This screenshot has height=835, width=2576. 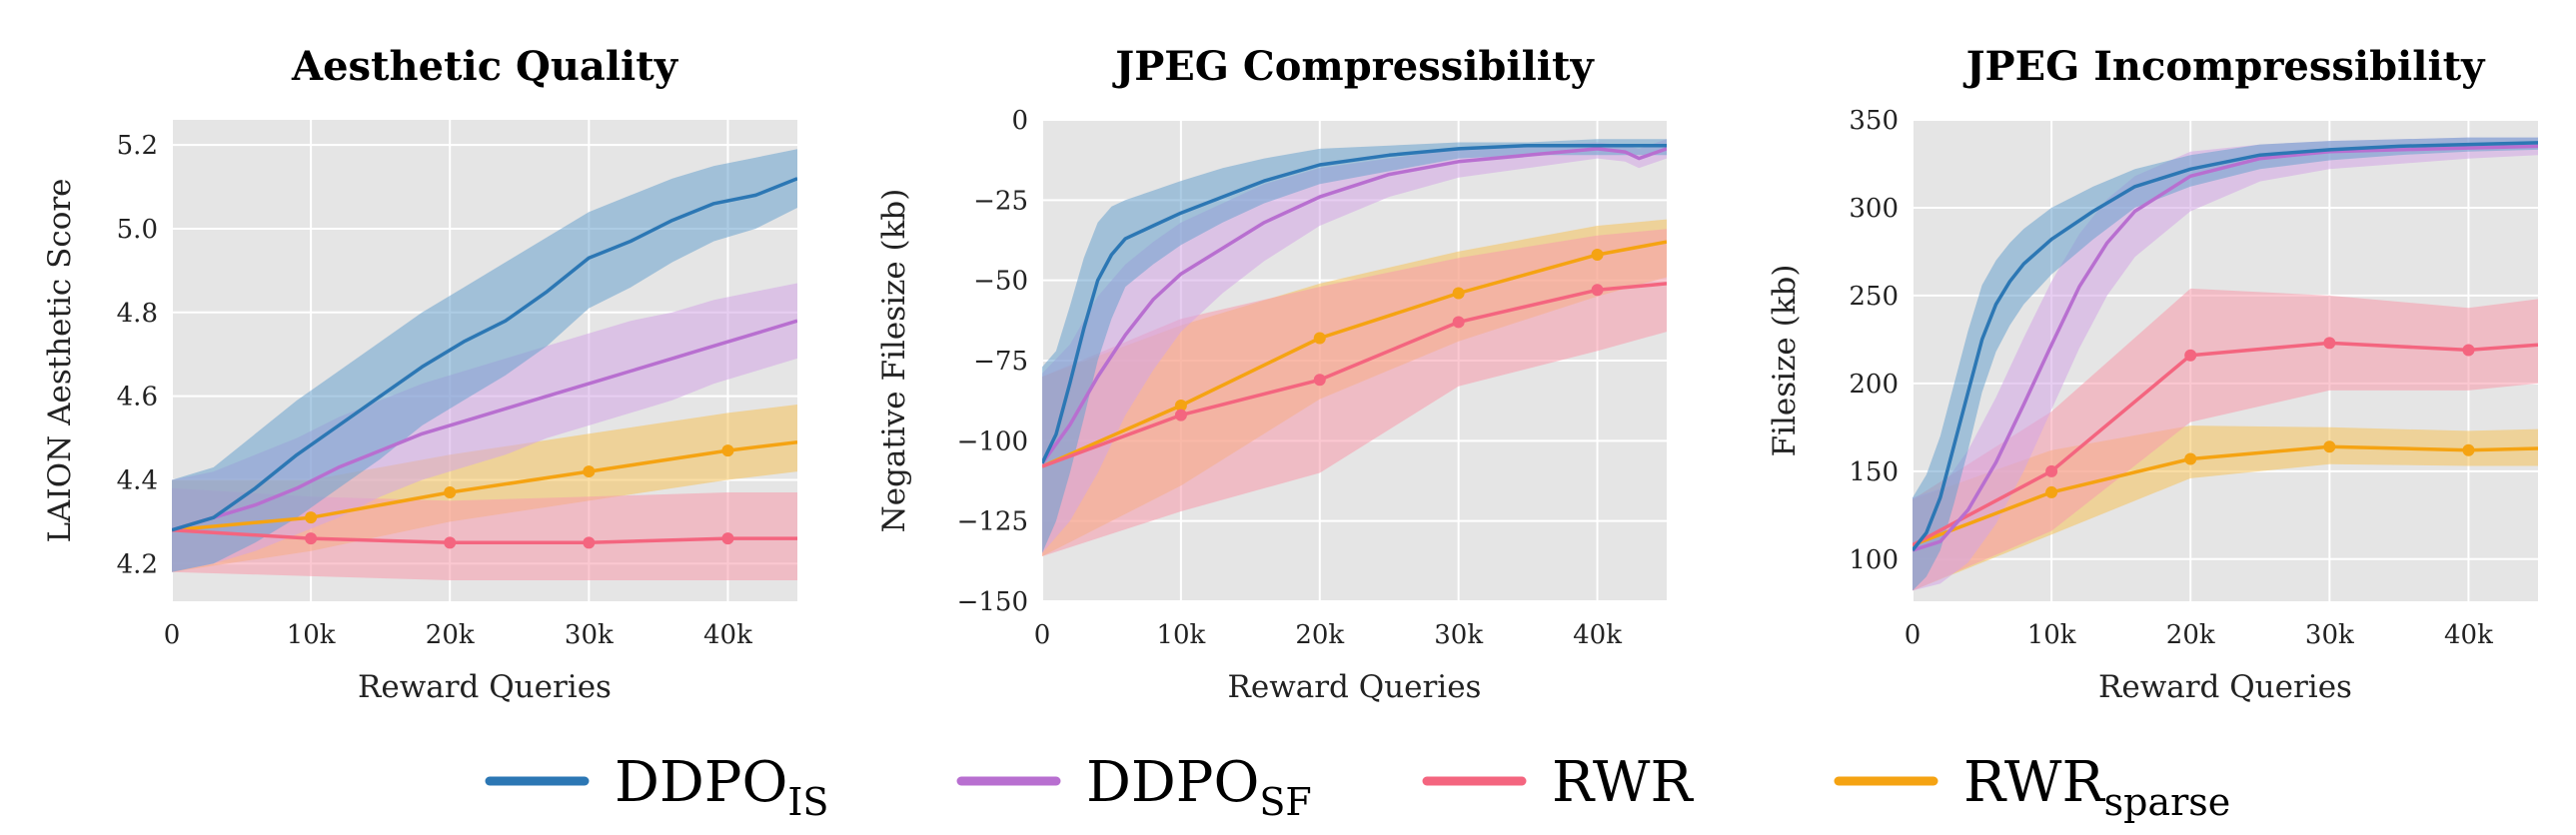 What do you see at coordinates (1785, 361) in the screenshot?
I see `y-axis-label: Filesize (kb)` at bounding box center [1785, 361].